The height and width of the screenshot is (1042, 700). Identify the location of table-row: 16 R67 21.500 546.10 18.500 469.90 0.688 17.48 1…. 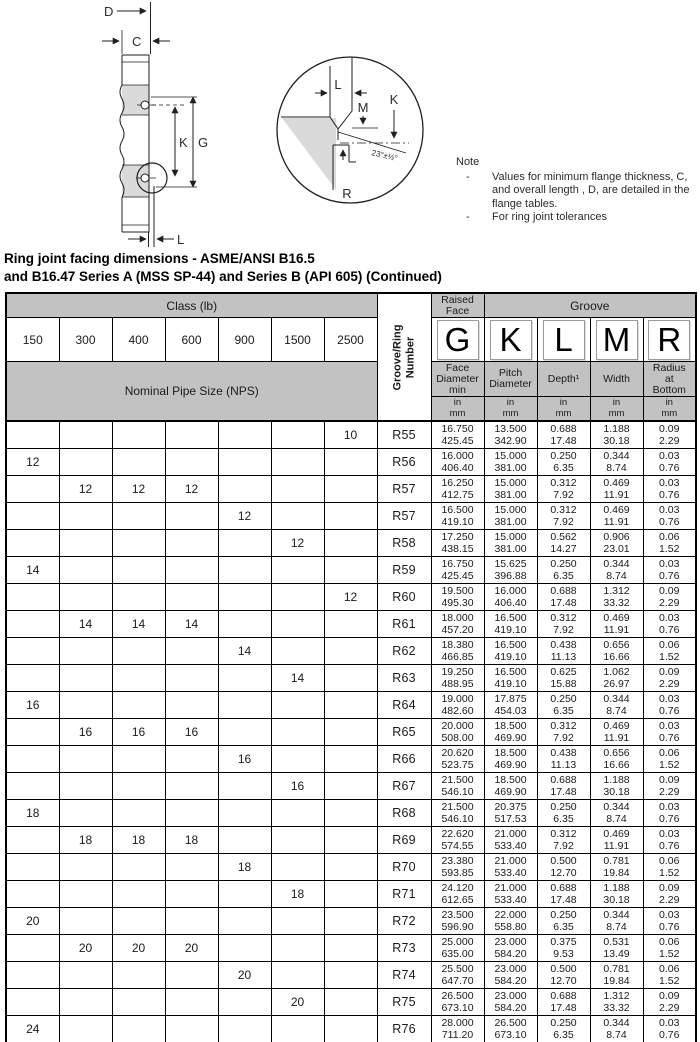
(351, 786).